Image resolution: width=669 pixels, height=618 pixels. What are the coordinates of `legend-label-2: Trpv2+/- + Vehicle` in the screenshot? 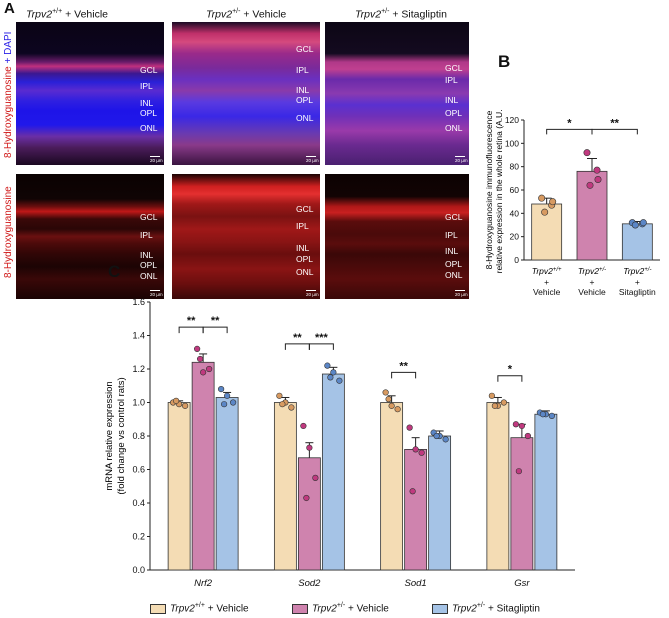 It's located at (350, 608).